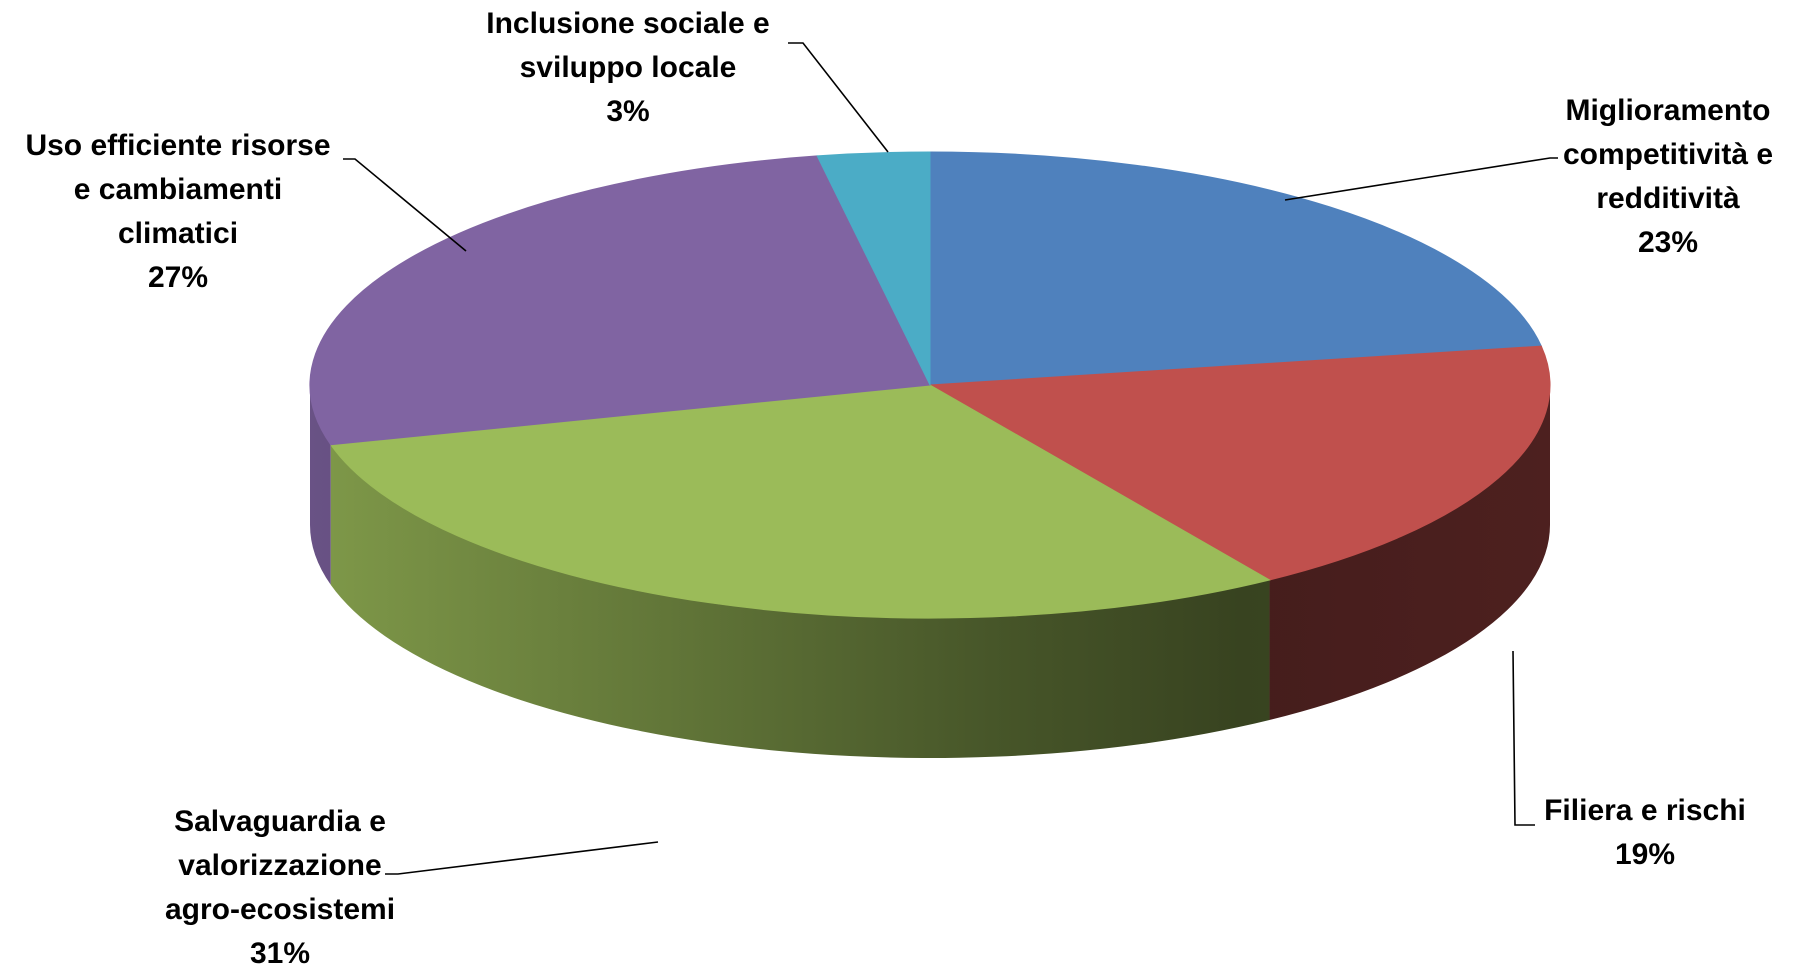 The height and width of the screenshot is (973, 1802). Describe the element at coordinates (178, 277) in the screenshot. I see `slice-pct-label-3: 27%` at that location.